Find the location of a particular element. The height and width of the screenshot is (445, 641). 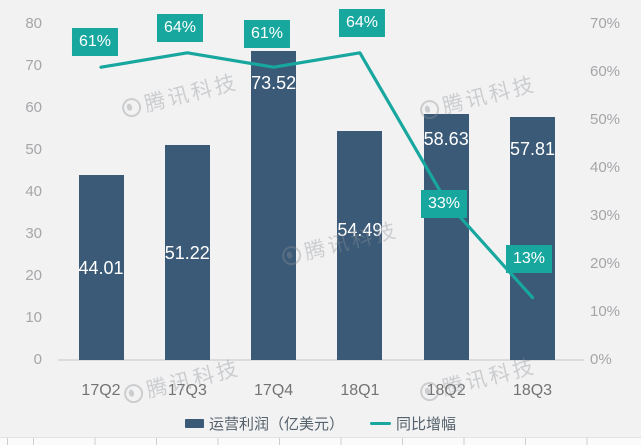

bar-value-label: 58.63 is located at coordinates (446, 139).